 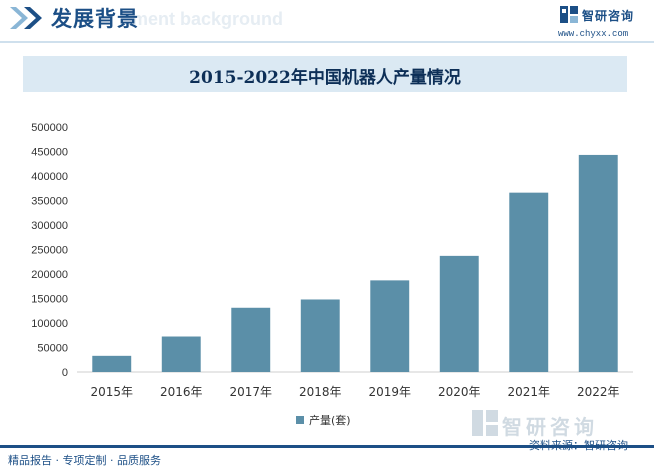 I want to click on y-tick-label: 450000, so click(x=49, y=153).